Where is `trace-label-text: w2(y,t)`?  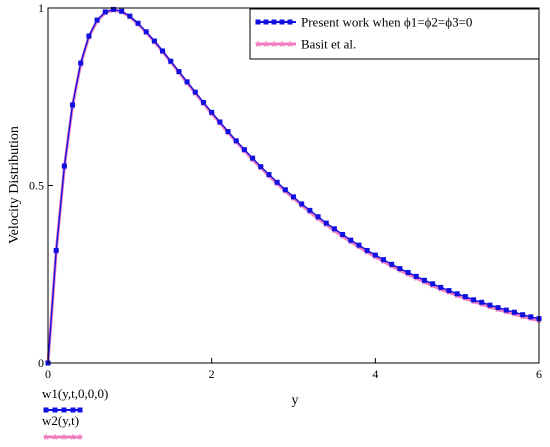
trace-label-text: w2(y,t) is located at coordinates (60, 420).